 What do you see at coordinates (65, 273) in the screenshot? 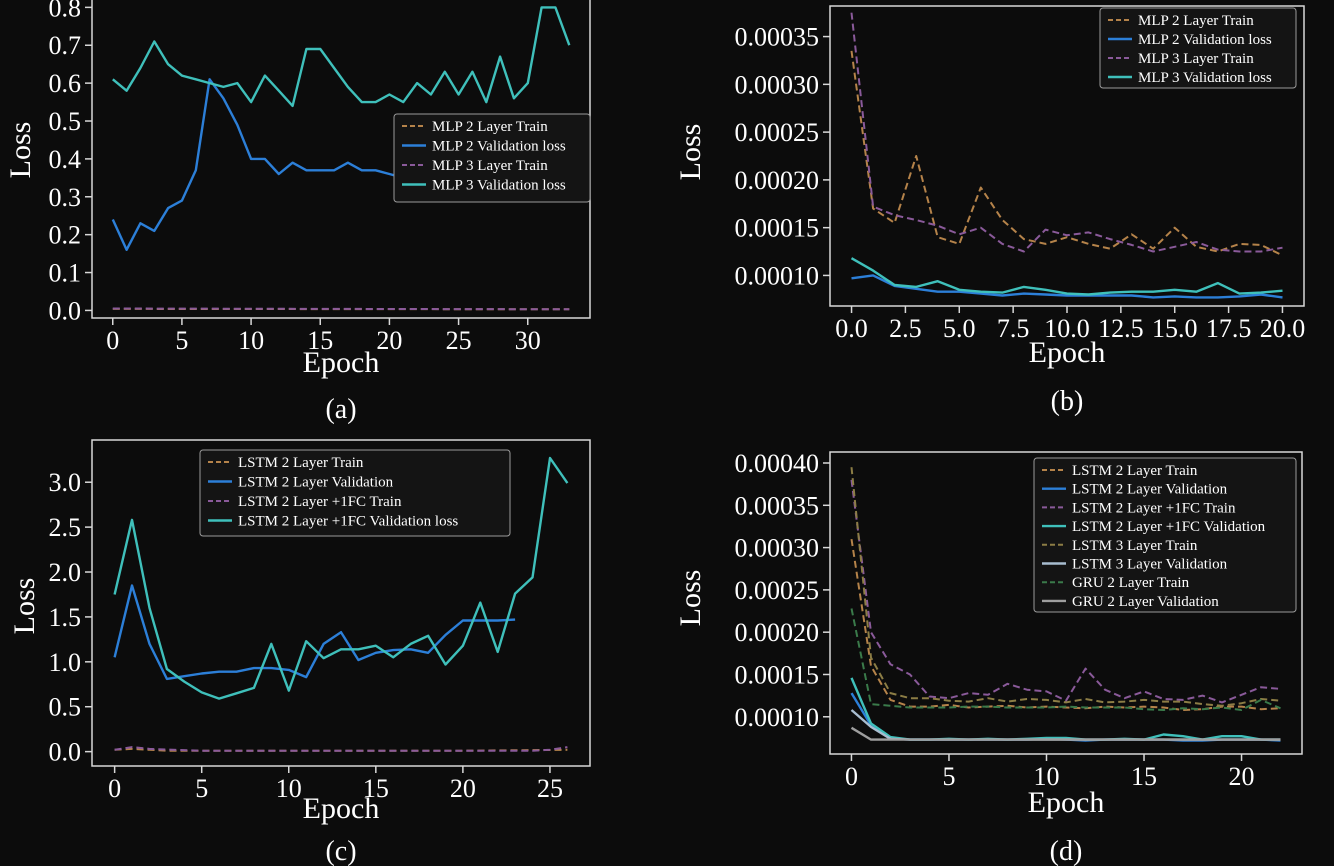
I see `y-tick-label: 0.1` at bounding box center [65, 273].